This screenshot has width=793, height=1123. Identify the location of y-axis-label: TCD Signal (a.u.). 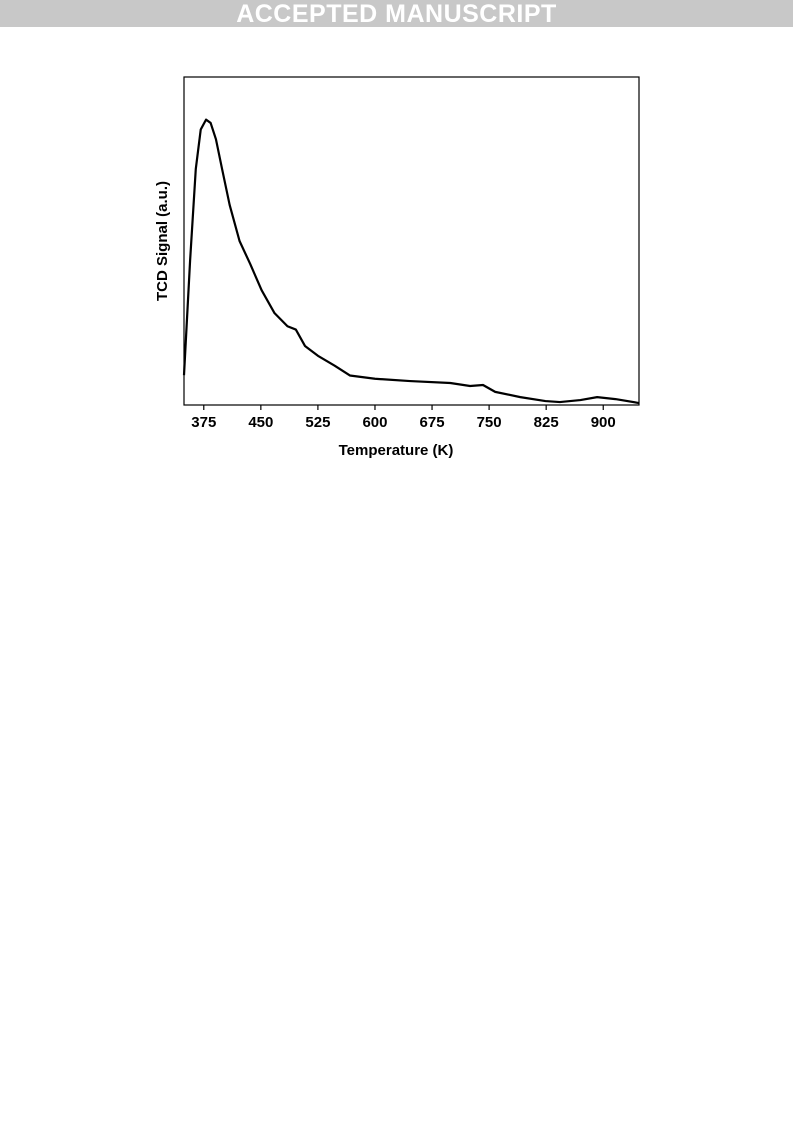
(162, 241).